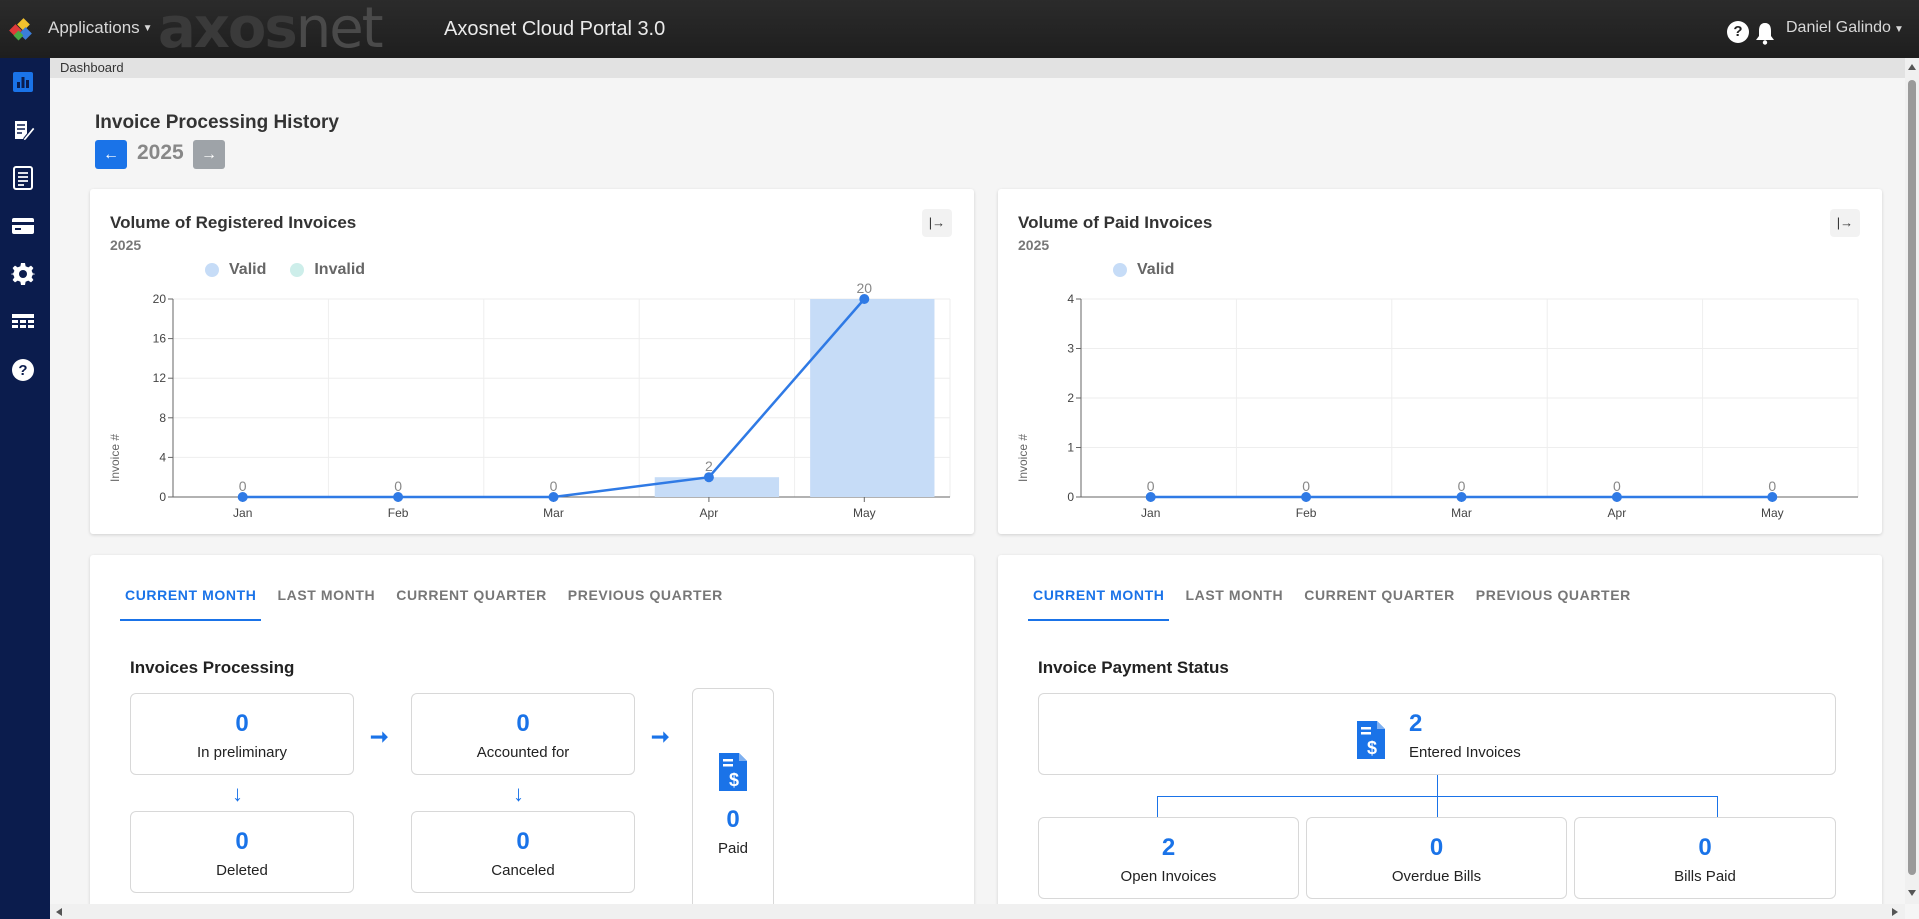  I want to click on horizontal-scrollbar, so click(977, 911).